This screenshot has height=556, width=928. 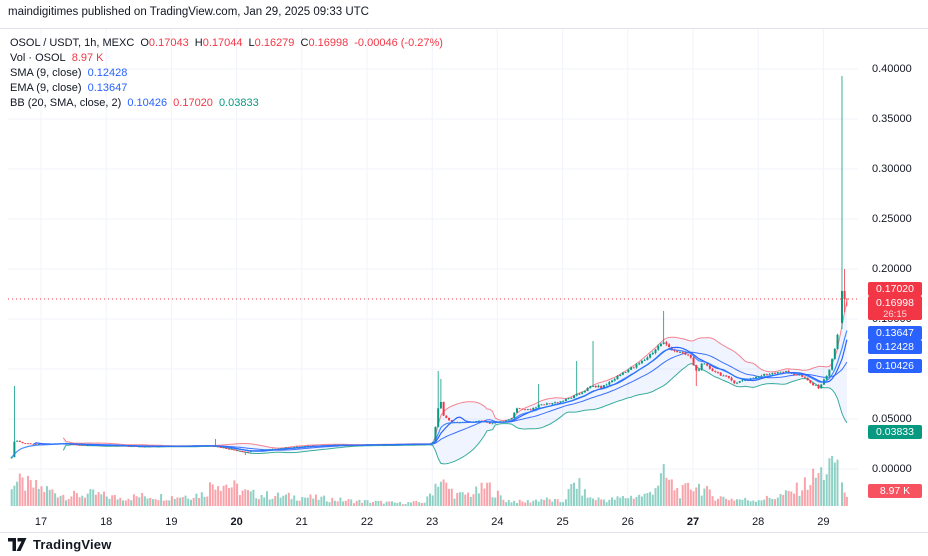 I want to click on time-tick-26: 26, so click(x=627, y=522).